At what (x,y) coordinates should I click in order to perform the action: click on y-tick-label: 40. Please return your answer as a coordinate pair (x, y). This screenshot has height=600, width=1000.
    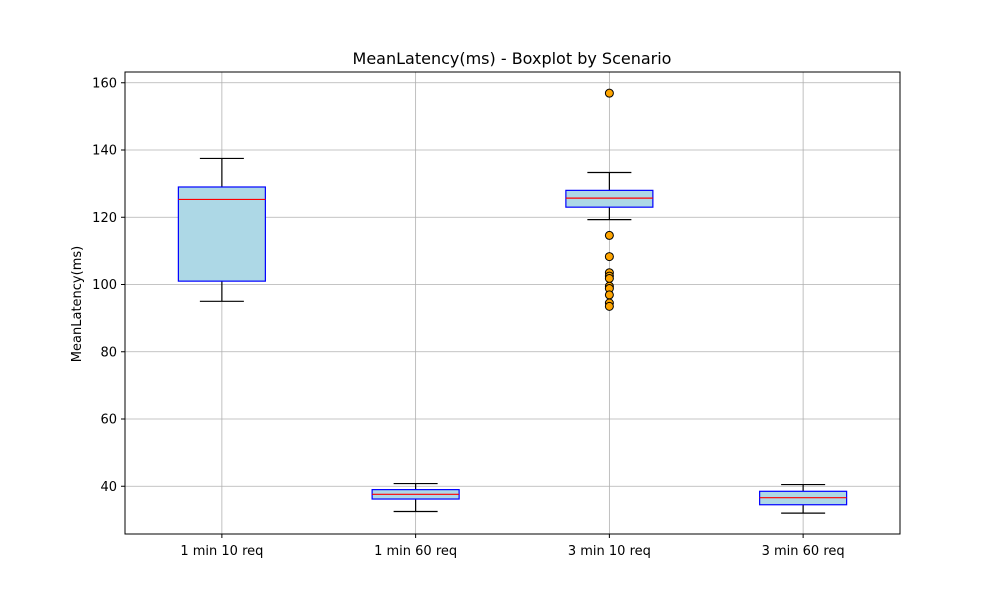
    Looking at the image, I should click on (108, 487).